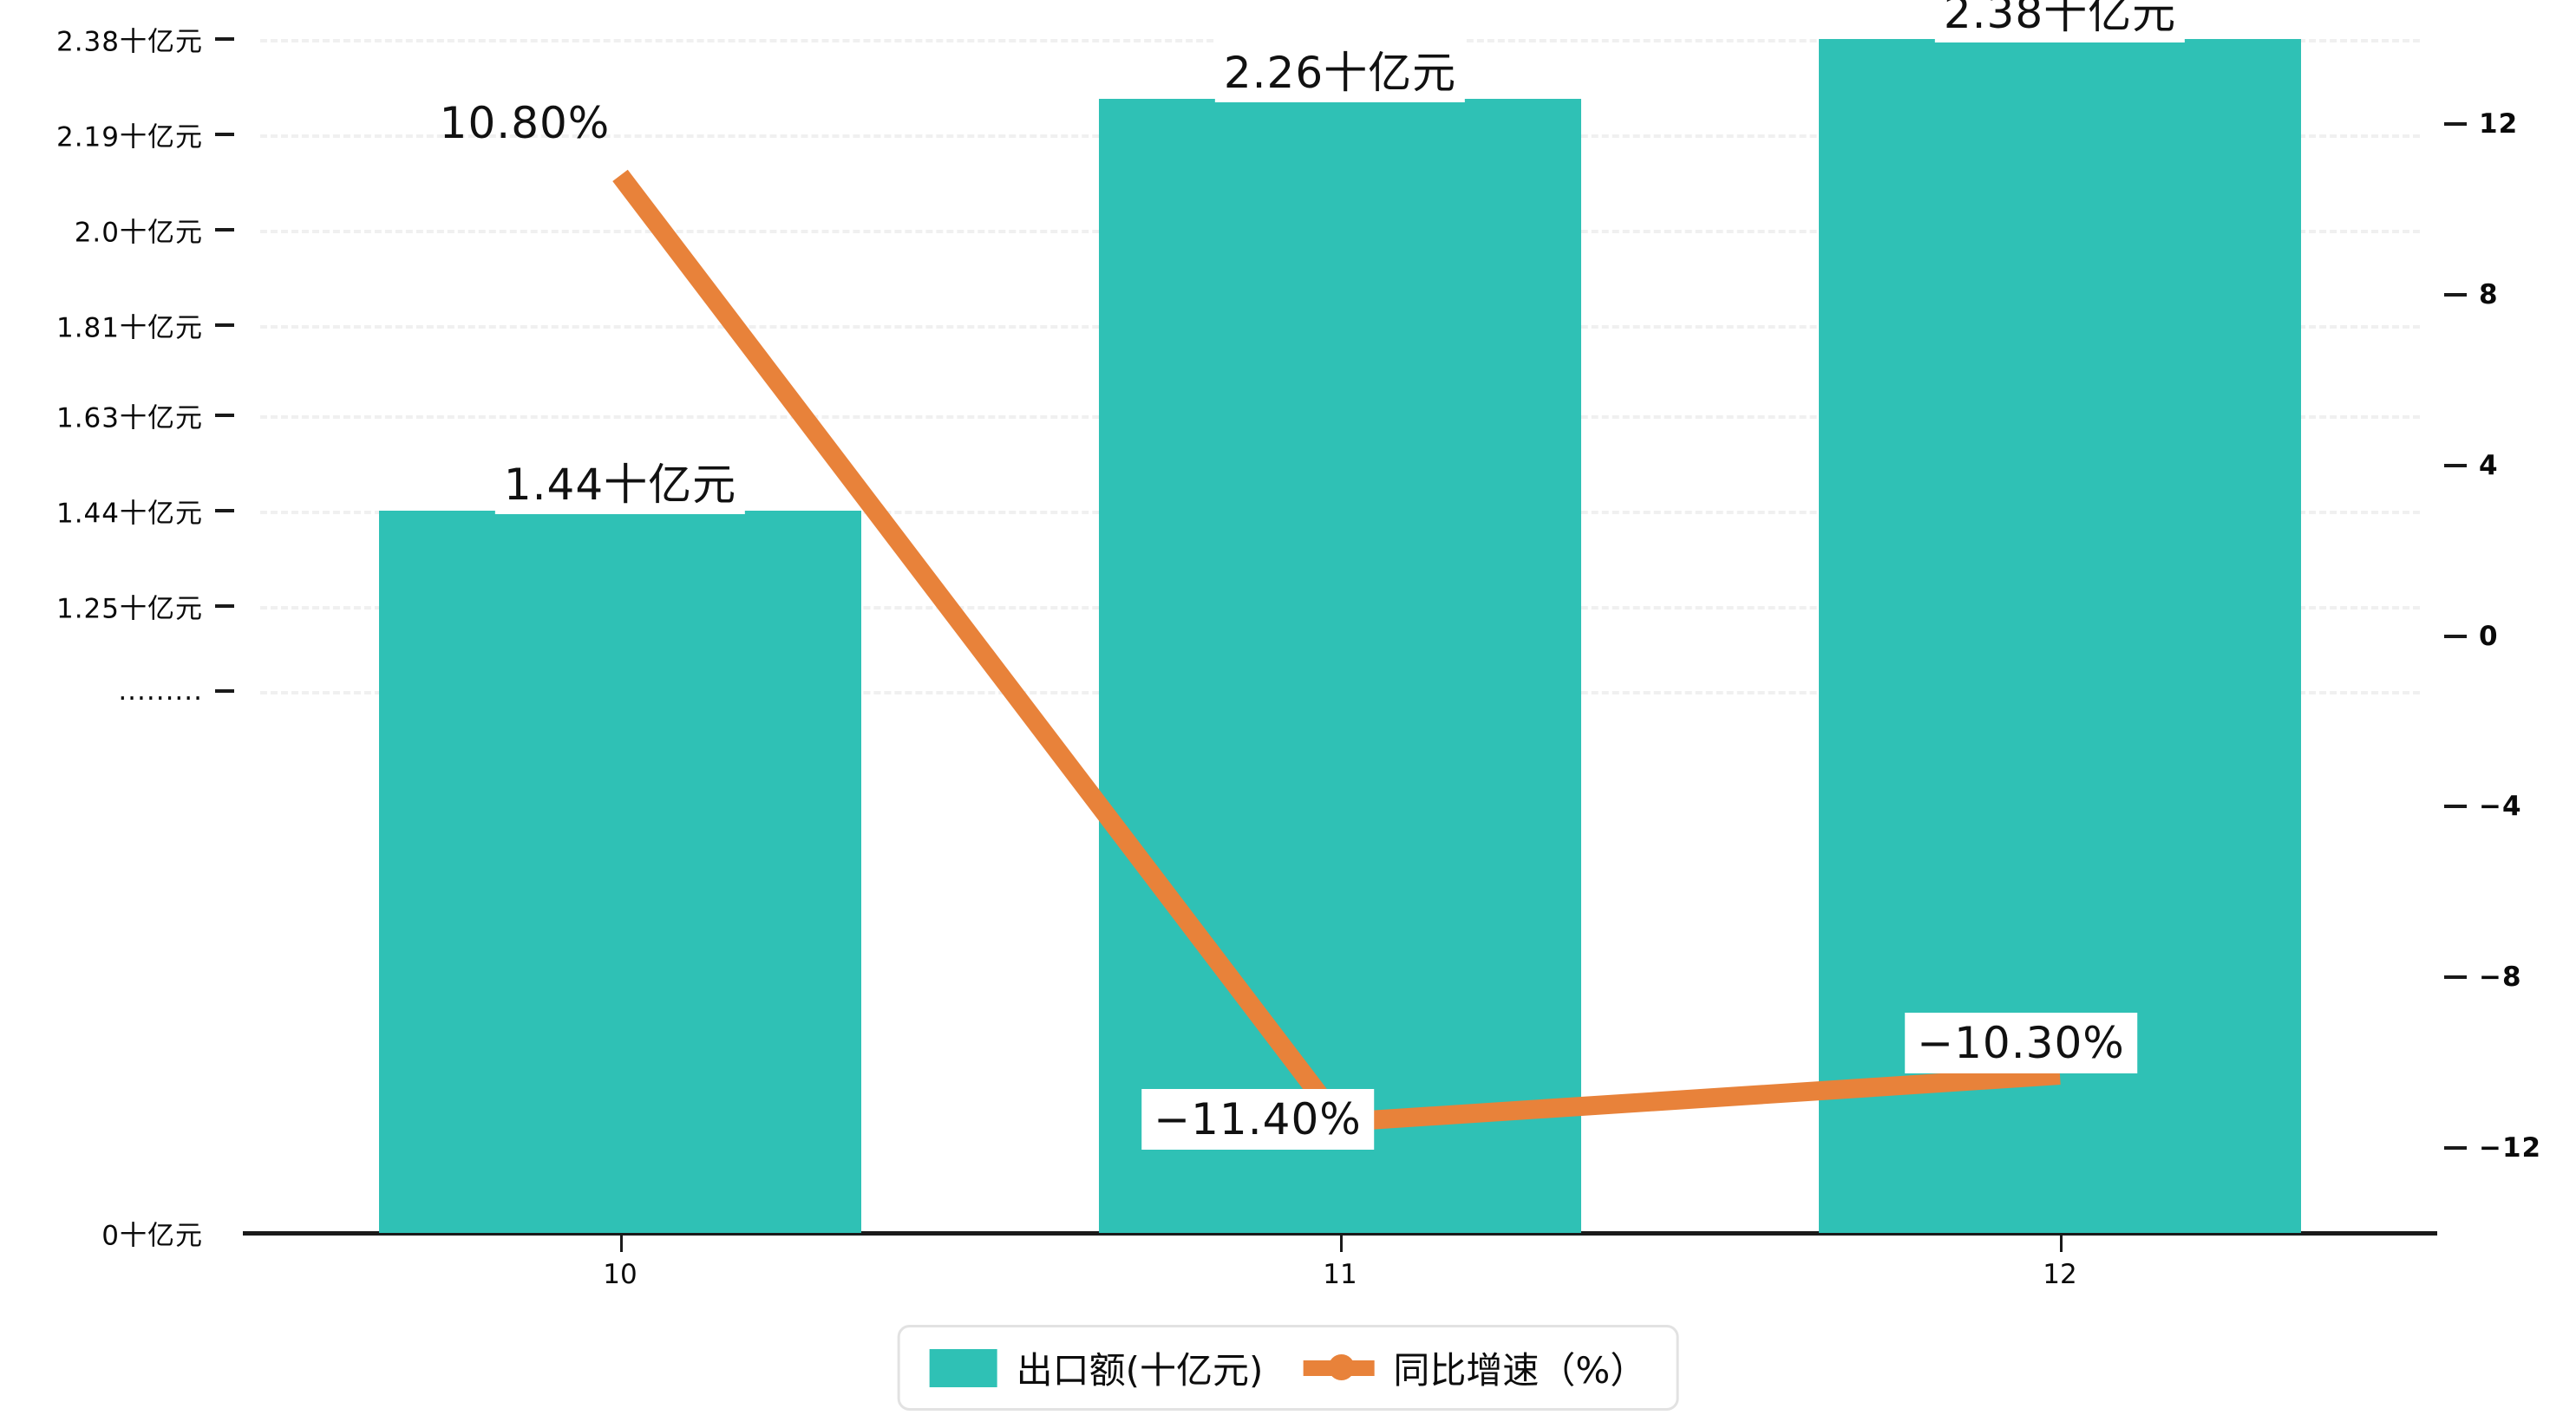 The image size is (2576, 1415). Describe the element at coordinates (1140, 1370) in the screenshot. I see `legend-label-bar: 出口额(十亿元)` at that location.